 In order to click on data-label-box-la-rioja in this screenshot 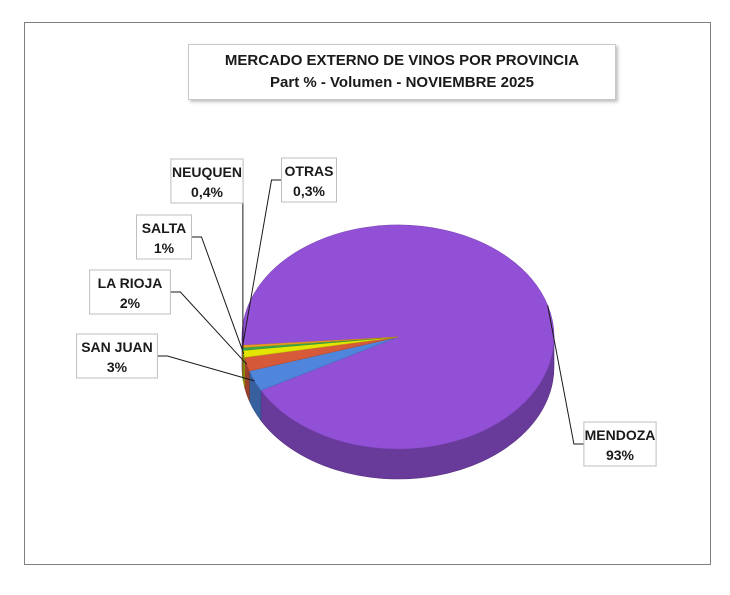, I will do `click(130, 292)`.